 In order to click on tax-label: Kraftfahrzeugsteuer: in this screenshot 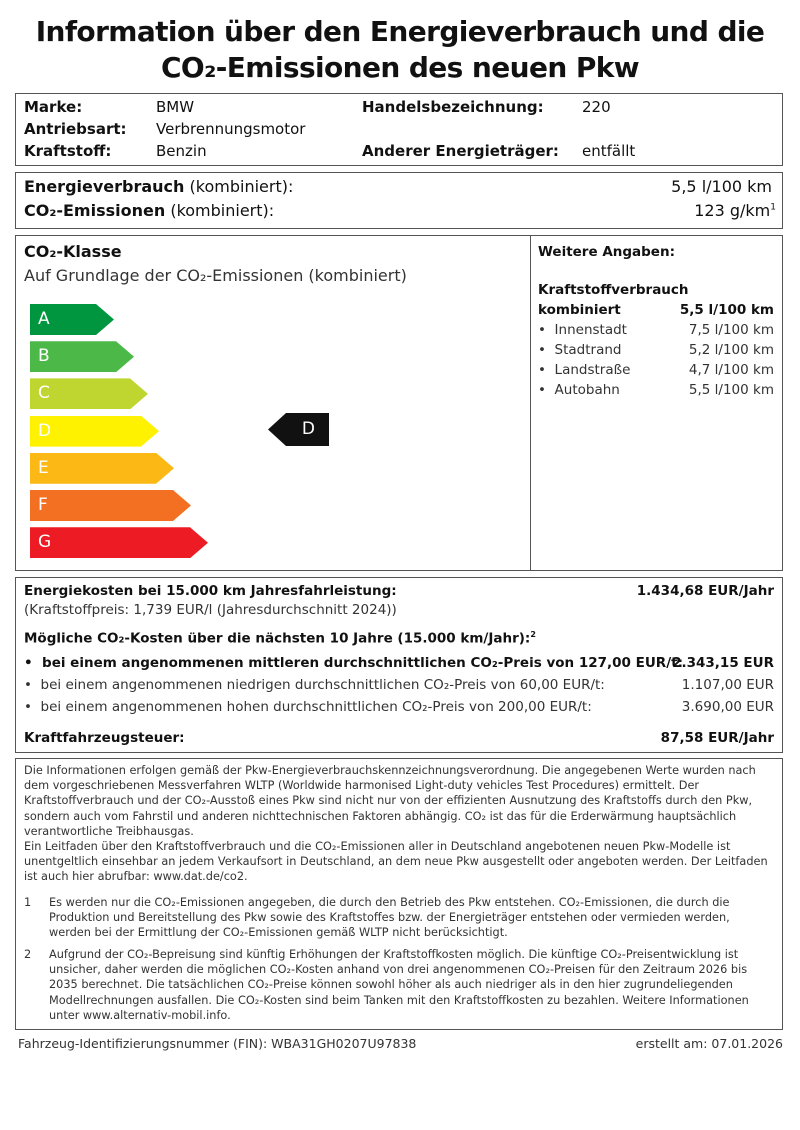, I will do `click(104, 738)`.